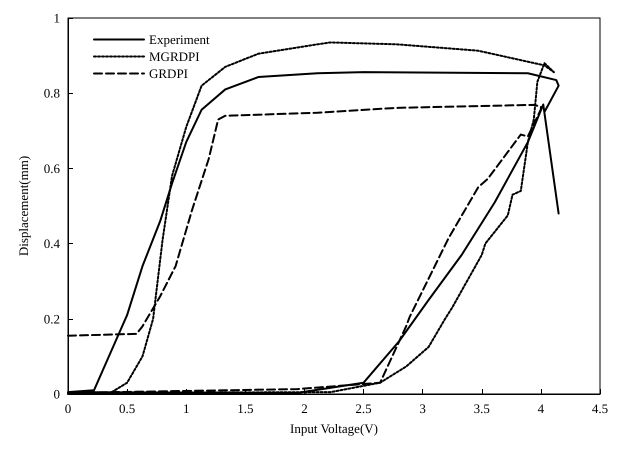 The image size is (630, 454). I want to click on legend-label: MGRDPI, so click(174, 56).